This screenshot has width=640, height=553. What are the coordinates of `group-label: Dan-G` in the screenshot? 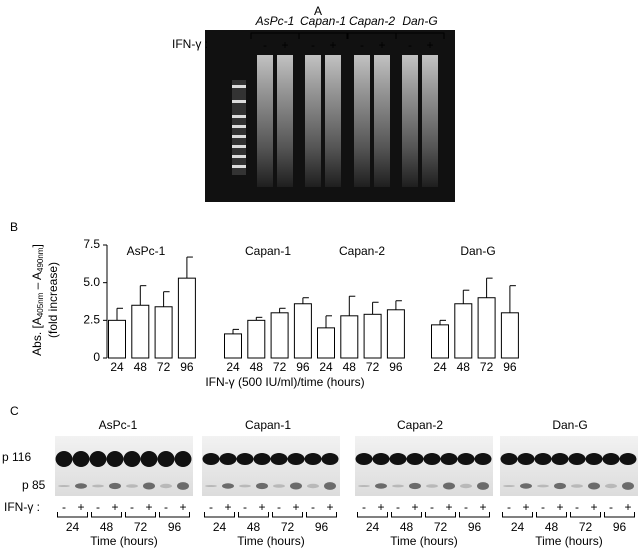 It's located at (477, 251).